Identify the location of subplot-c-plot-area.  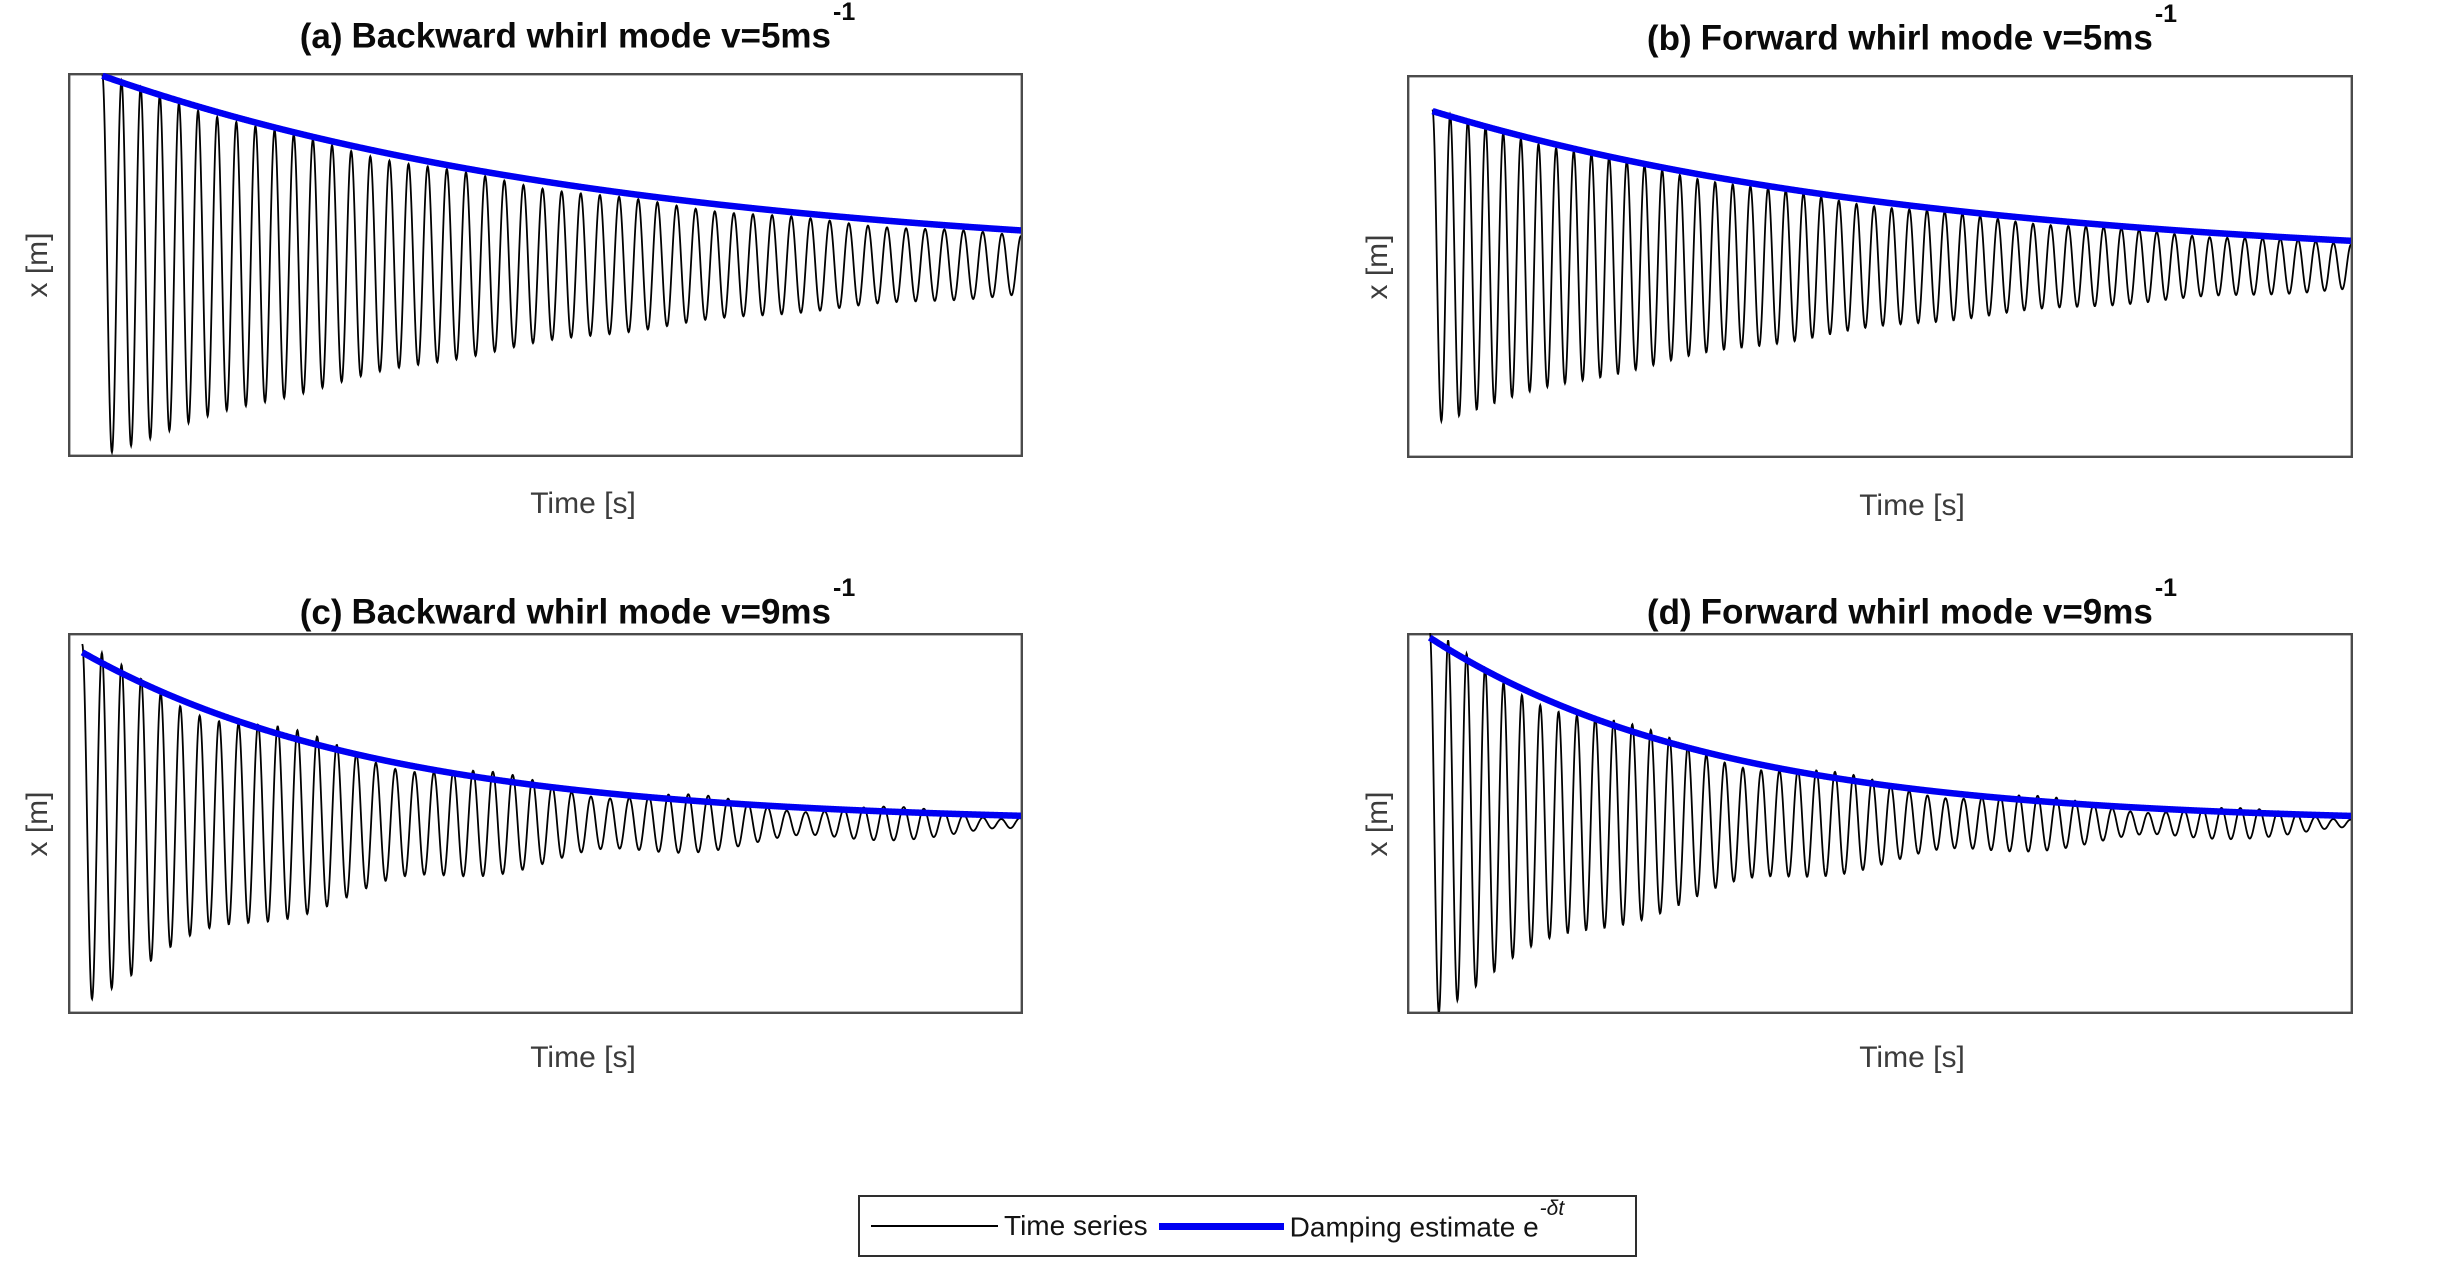
(545, 823).